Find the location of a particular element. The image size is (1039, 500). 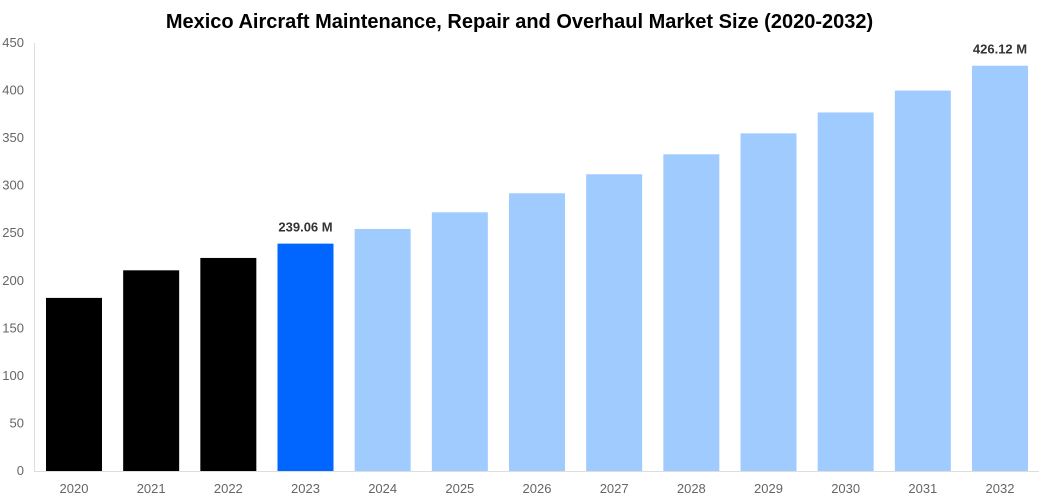

bar-2029 is located at coordinates (768, 302).